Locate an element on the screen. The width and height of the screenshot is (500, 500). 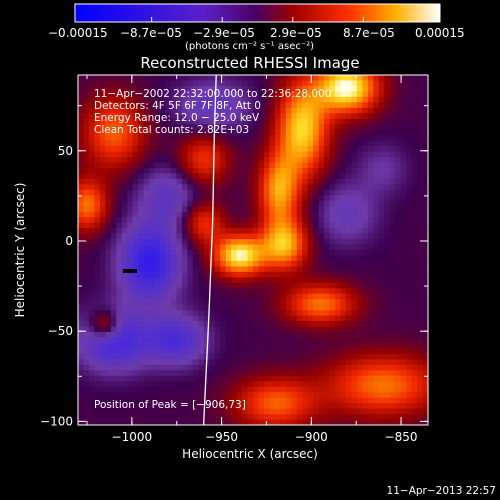
chart-title: Reconstructed RHESSI Image is located at coordinates (249, 63).